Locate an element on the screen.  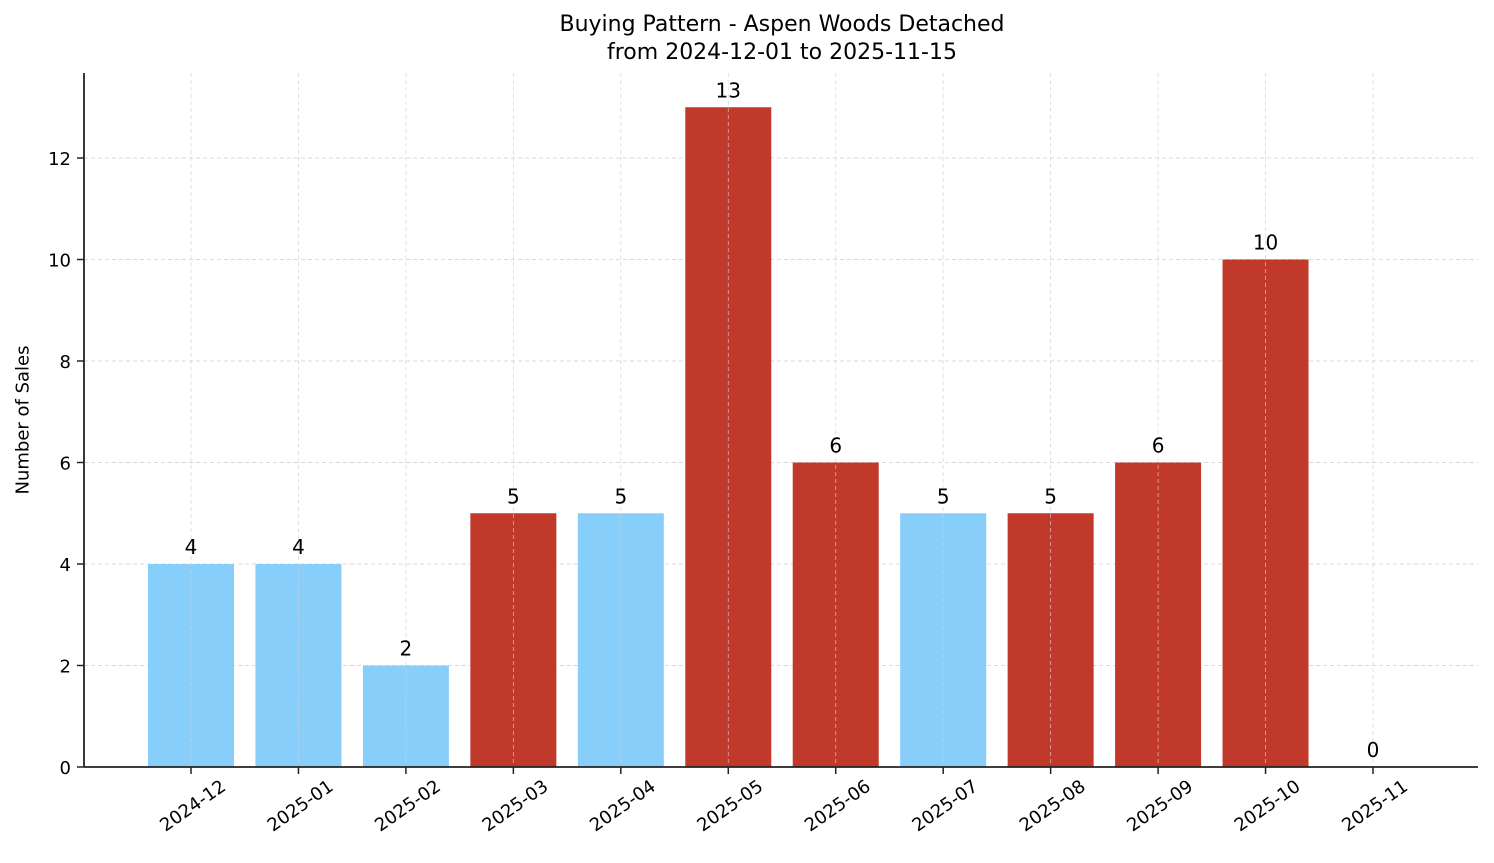
x-tick-label: 2025-01 is located at coordinates (301, 806).